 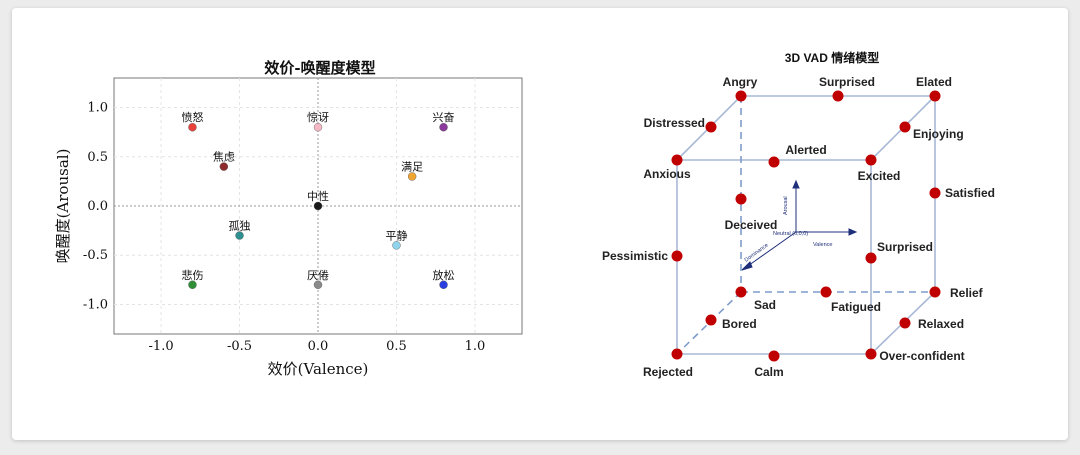 I want to click on y-tick-label: -0.5, so click(x=95, y=255).